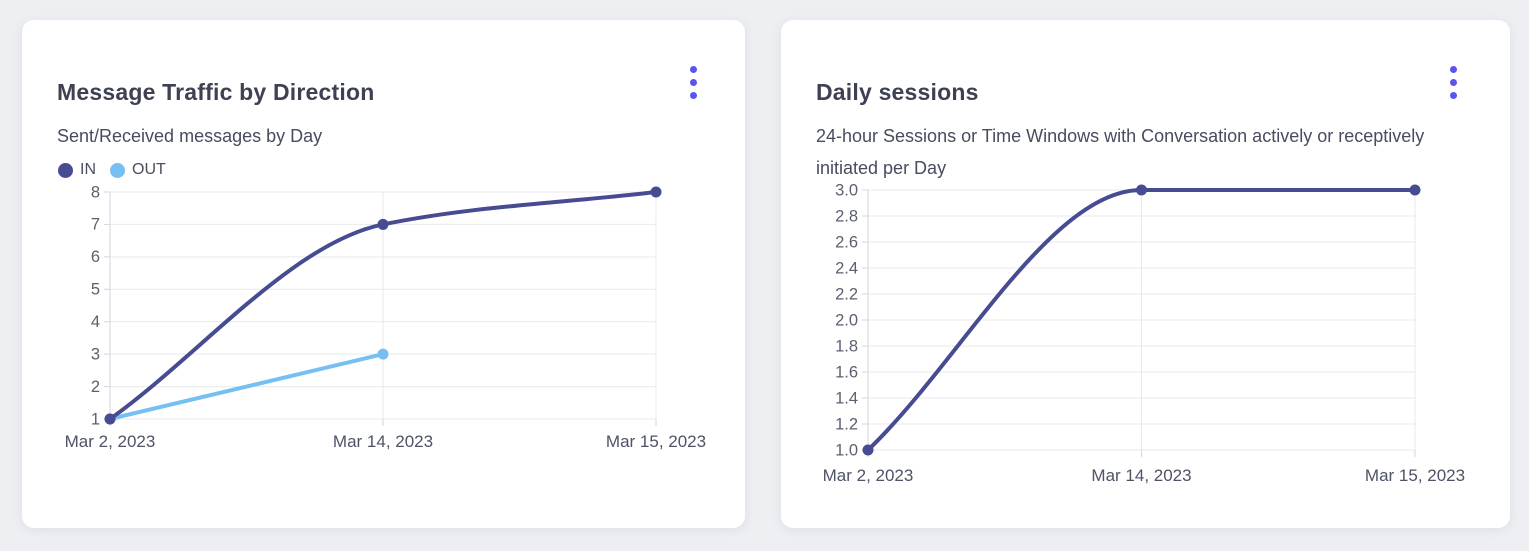 This screenshot has width=1529, height=551. What do you see at coordinates (846, 450) in the screenshot?
I see `svg-text: 1.0` at bounding box center [846, 450].